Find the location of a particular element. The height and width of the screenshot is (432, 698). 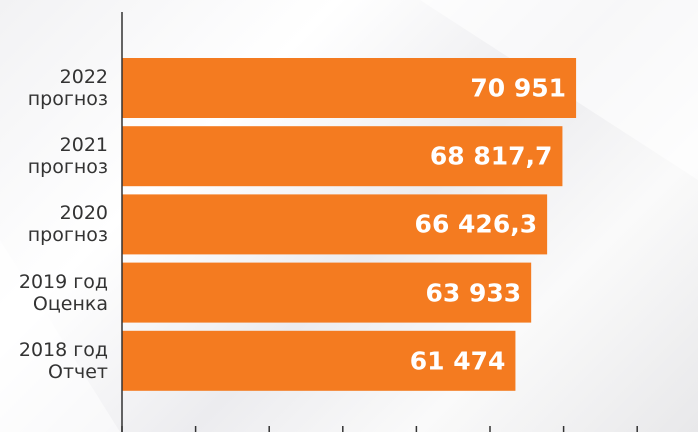

y-tick-label: 2018 год Отчет is located at coordinates (63, 360).